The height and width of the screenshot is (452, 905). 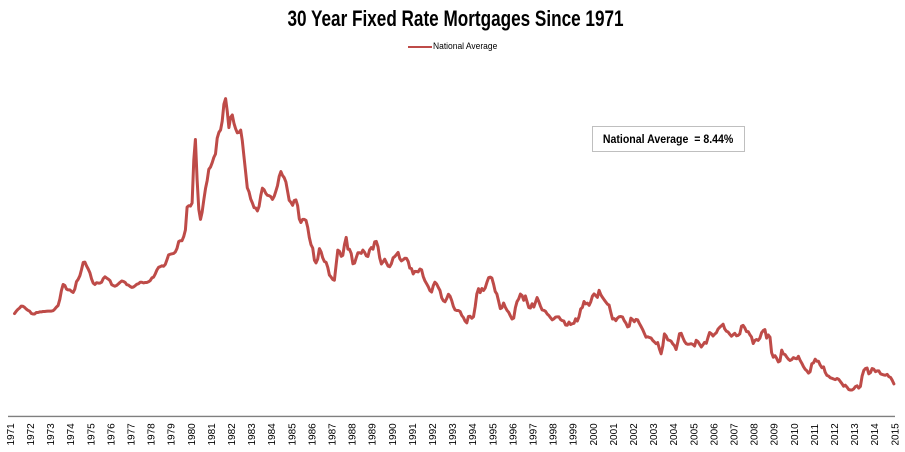 I want to click on svg-text: 2006, so click(x=714, y=434).